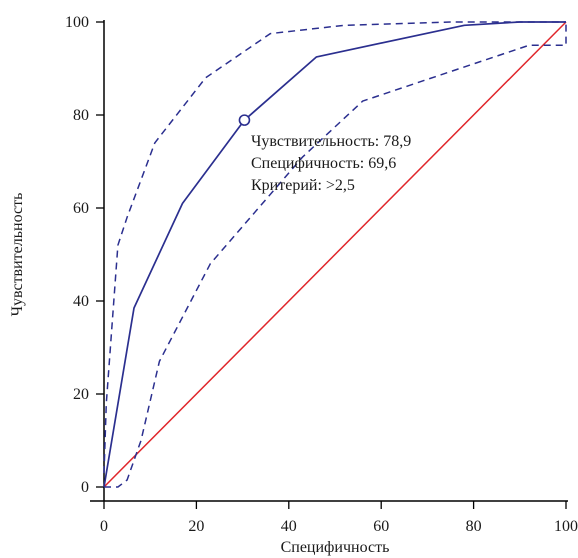 This screenshot has height=558, width=578. I want to click on y-tick-label: 0, so click(85, 487).